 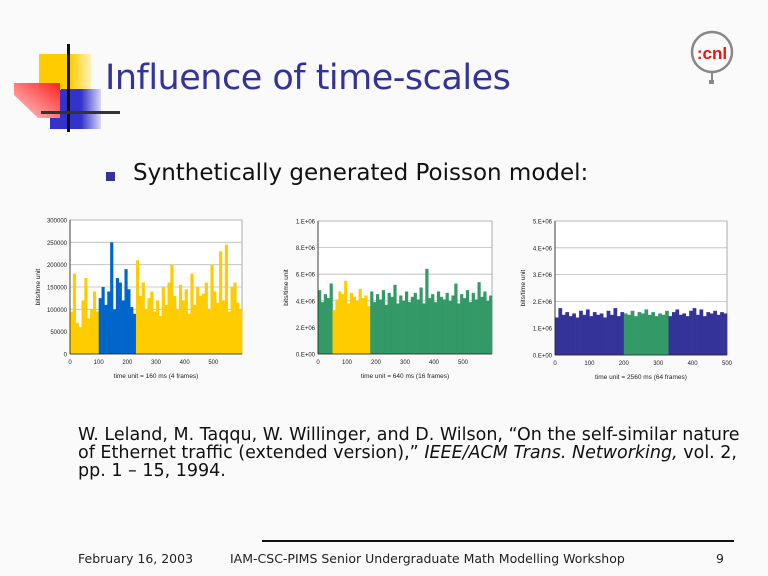 What do you see at coordinates (543, 249) in the screenshot?
I see `y-tick-label: 4.E+06` at bounding box center [543, 249].